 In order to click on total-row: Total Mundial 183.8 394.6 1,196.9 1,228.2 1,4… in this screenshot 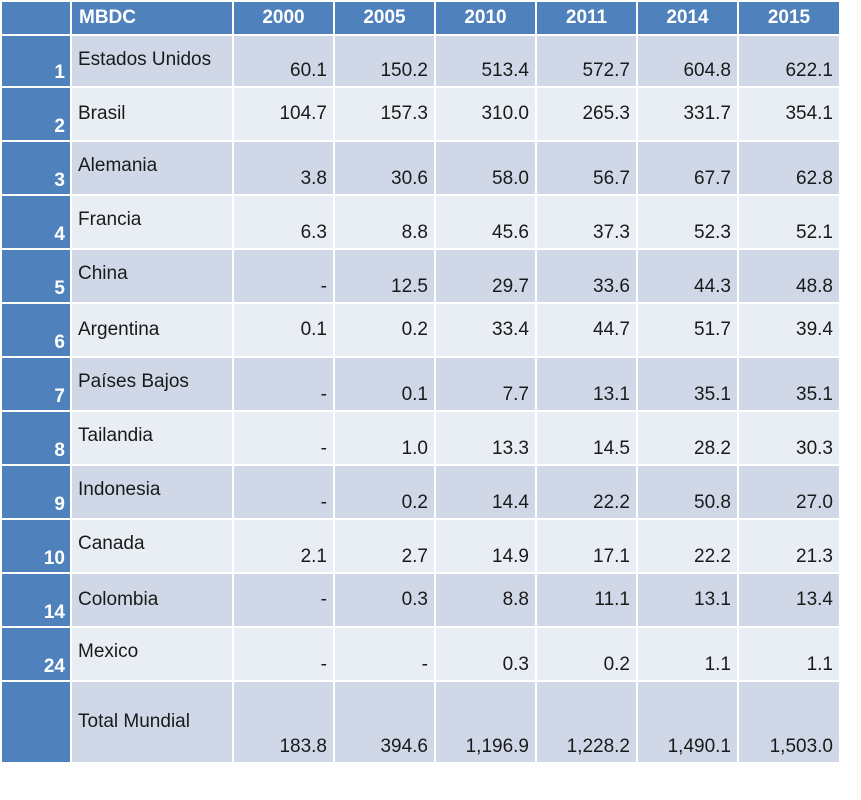, I will do `click(420, 722)`.